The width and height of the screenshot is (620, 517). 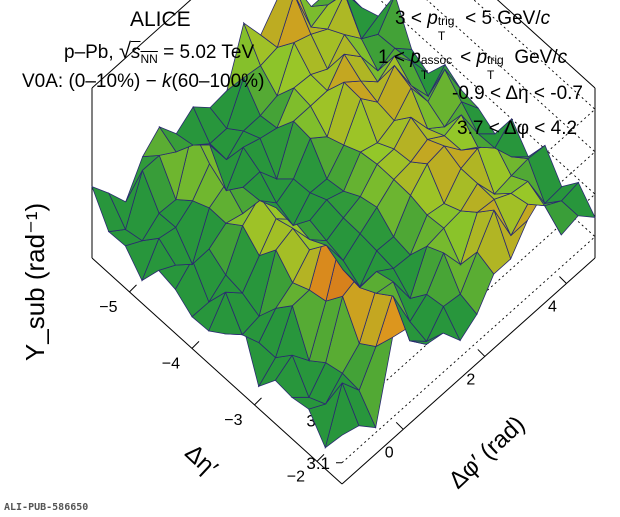 I want to click on x-tick-label: 4, so click(x=552, y=307).